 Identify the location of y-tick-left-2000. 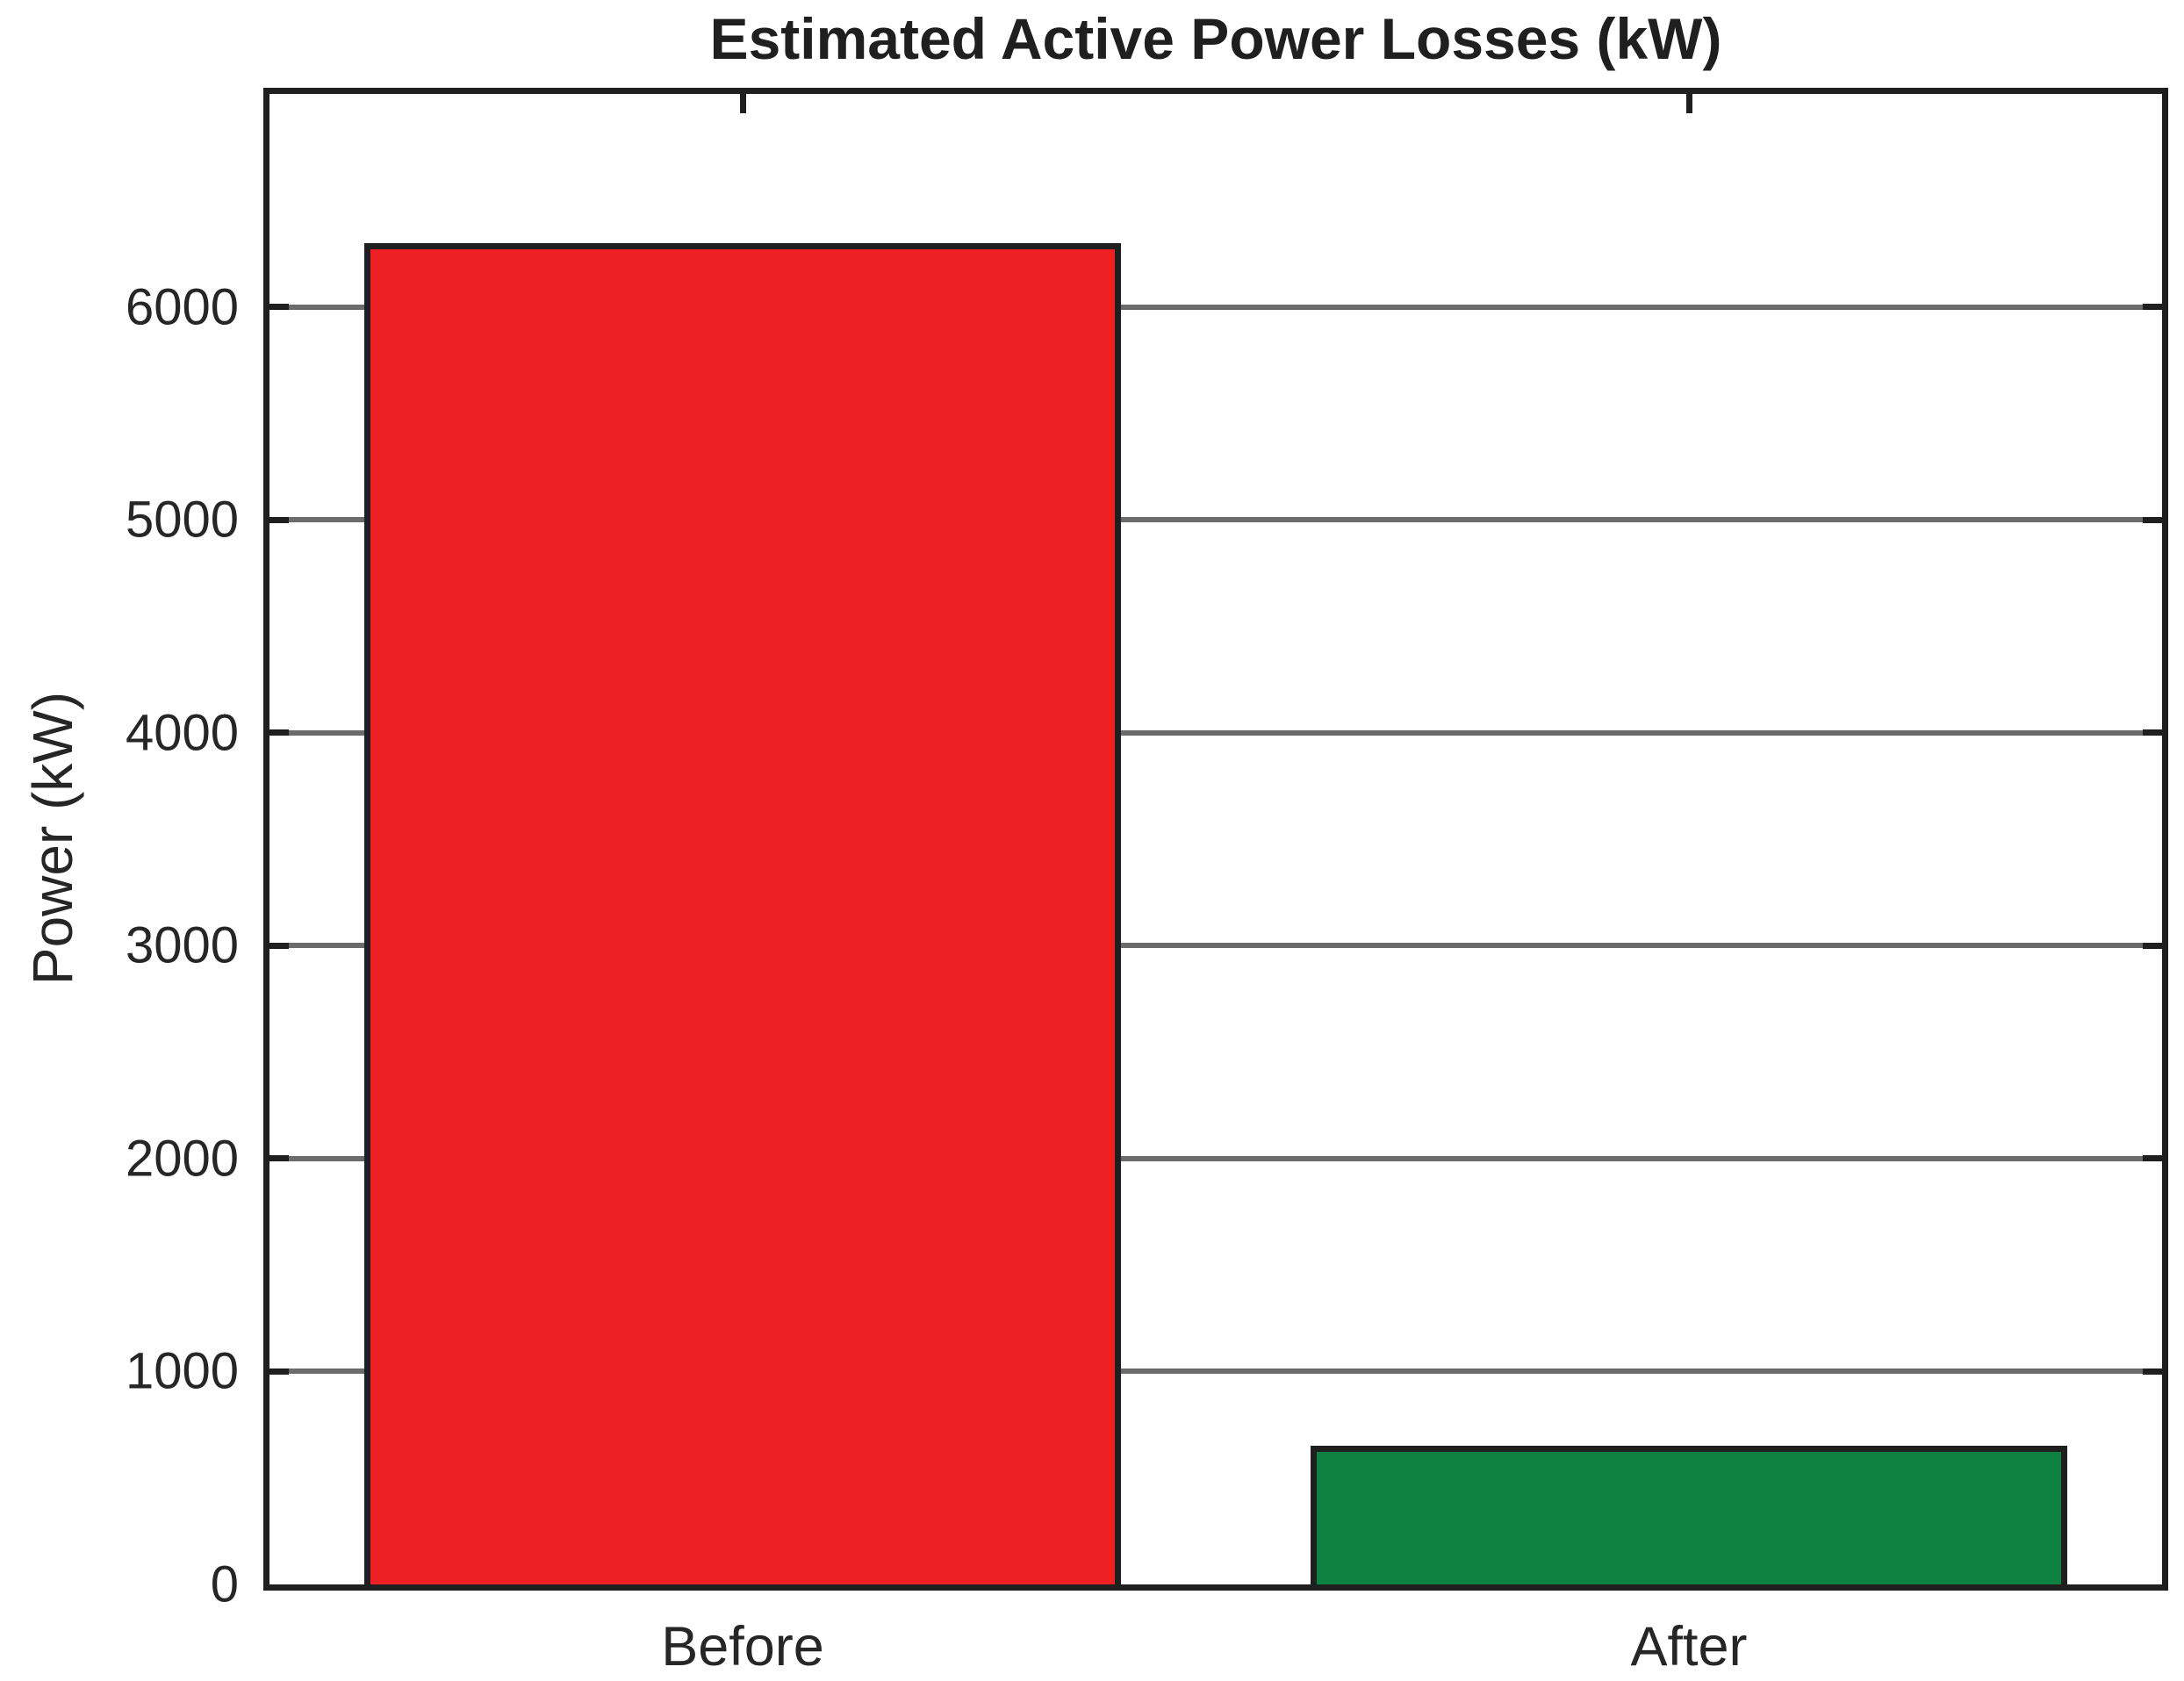
(279, 1158).